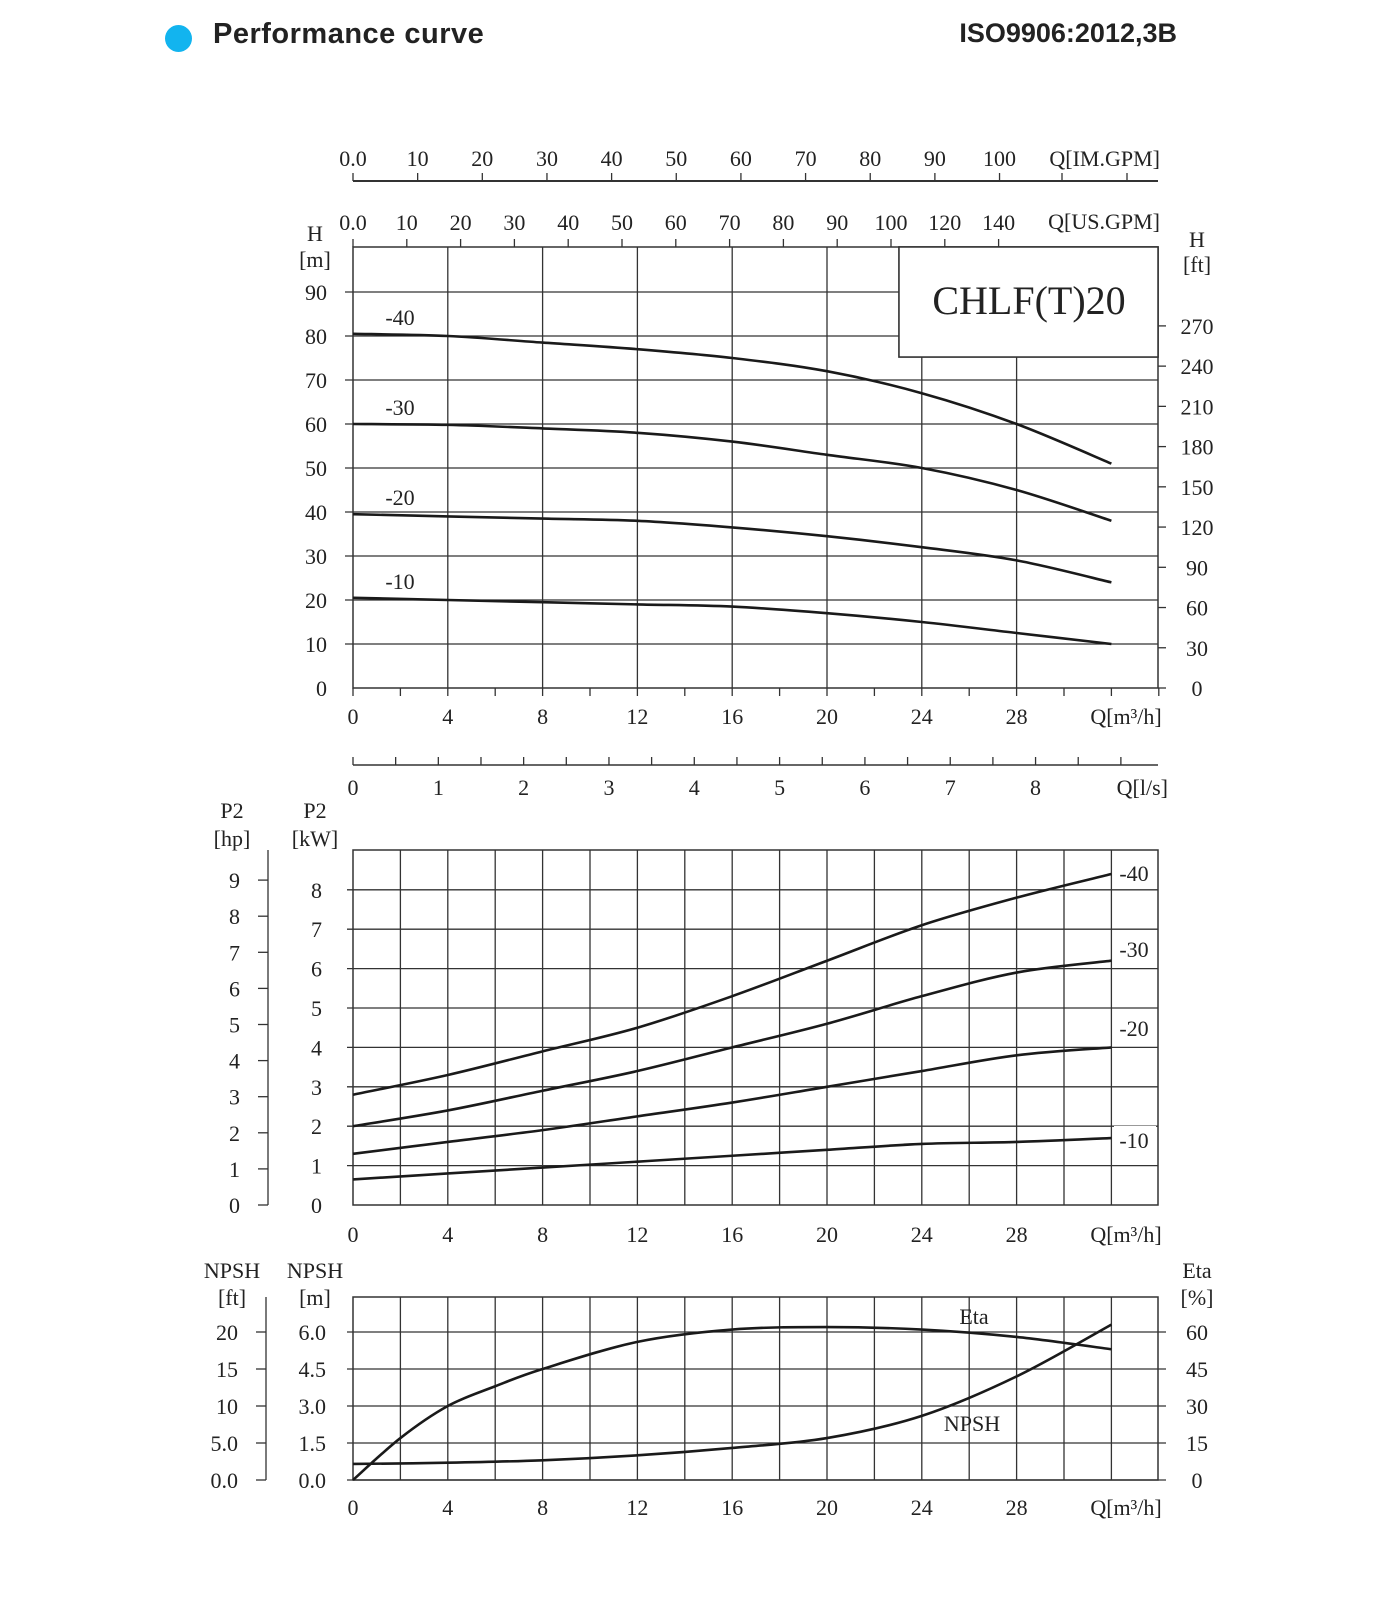 This screenshot has height=1618, width=1400. Describe the element at coordinates (1125, 1234) in the screenshot. I see `x-axis-label: Q[m³/h]` at that location.